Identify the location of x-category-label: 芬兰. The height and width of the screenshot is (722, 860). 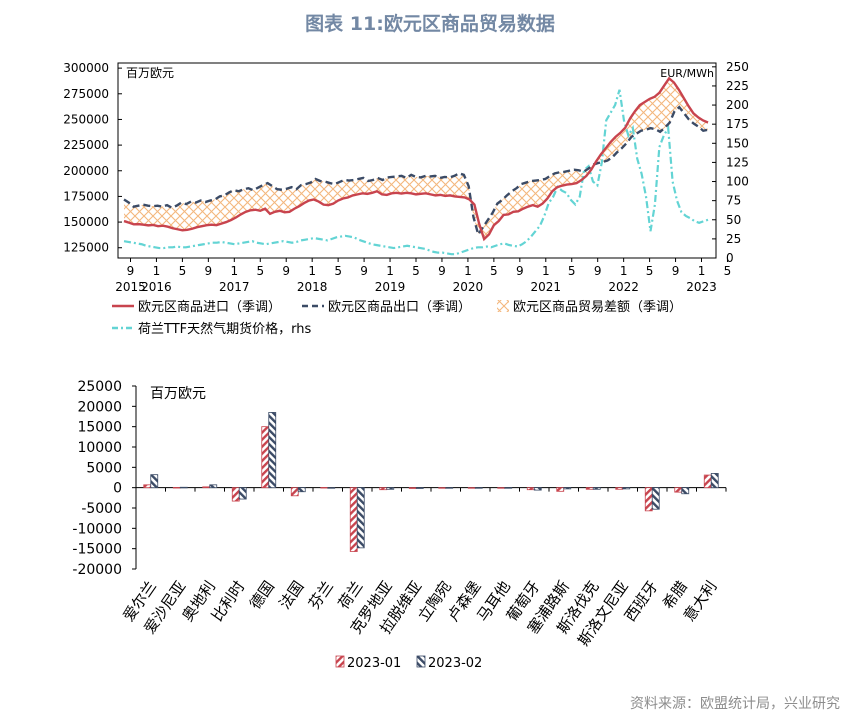
(321, 595).